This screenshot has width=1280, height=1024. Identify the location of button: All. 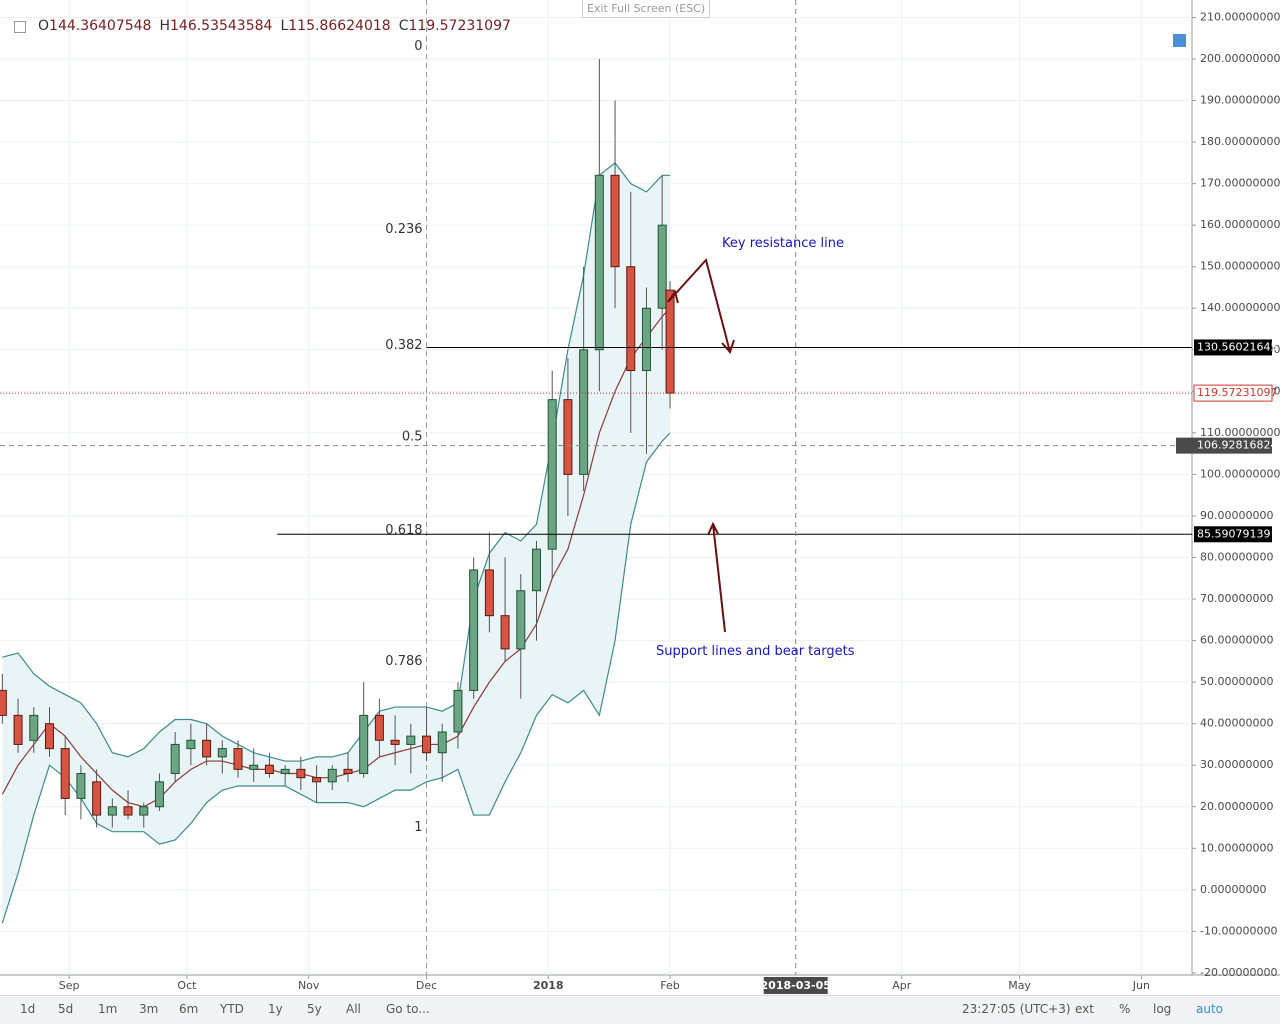
(353, 1009).